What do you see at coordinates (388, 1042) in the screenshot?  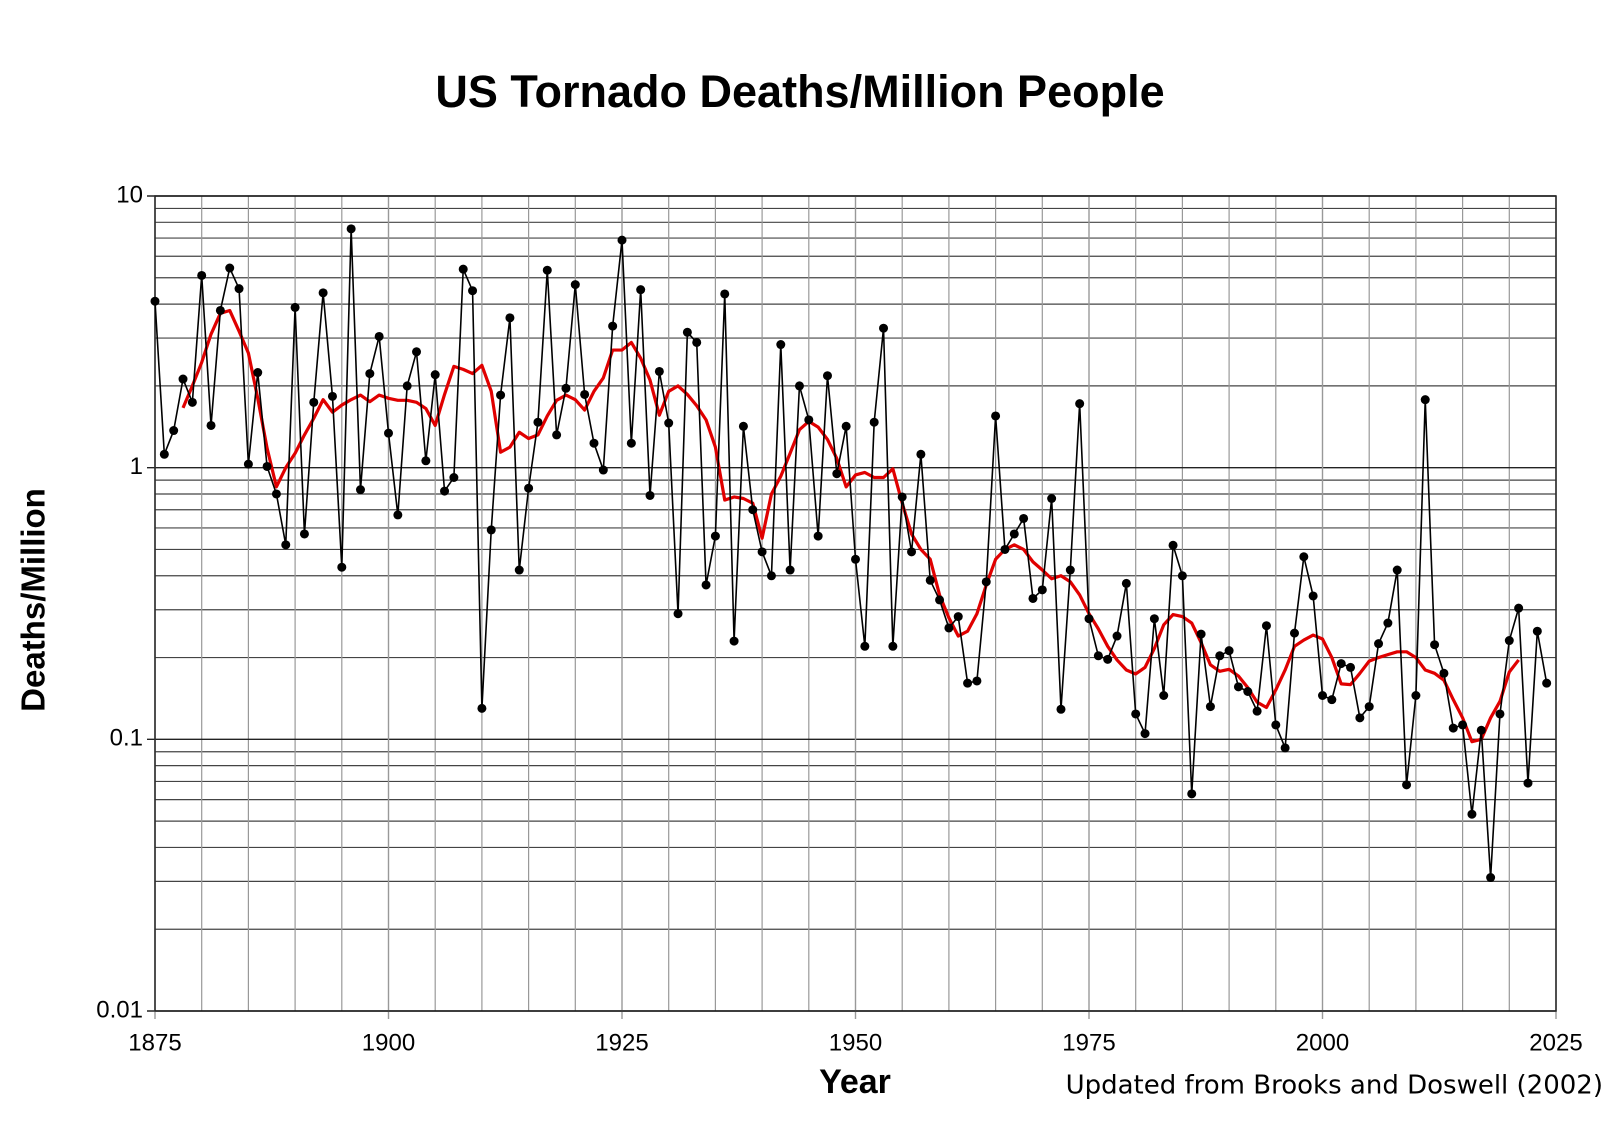 I see `x-tick-label: 1900` at bounding box center [388, 1042].